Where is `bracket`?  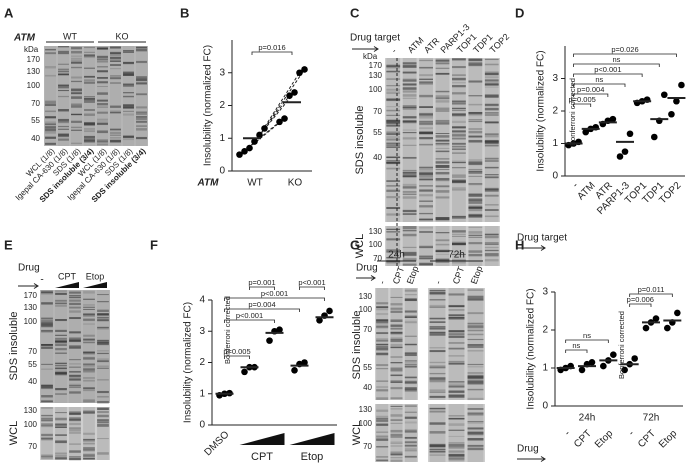
bracket is located at coordinates (608, 75).